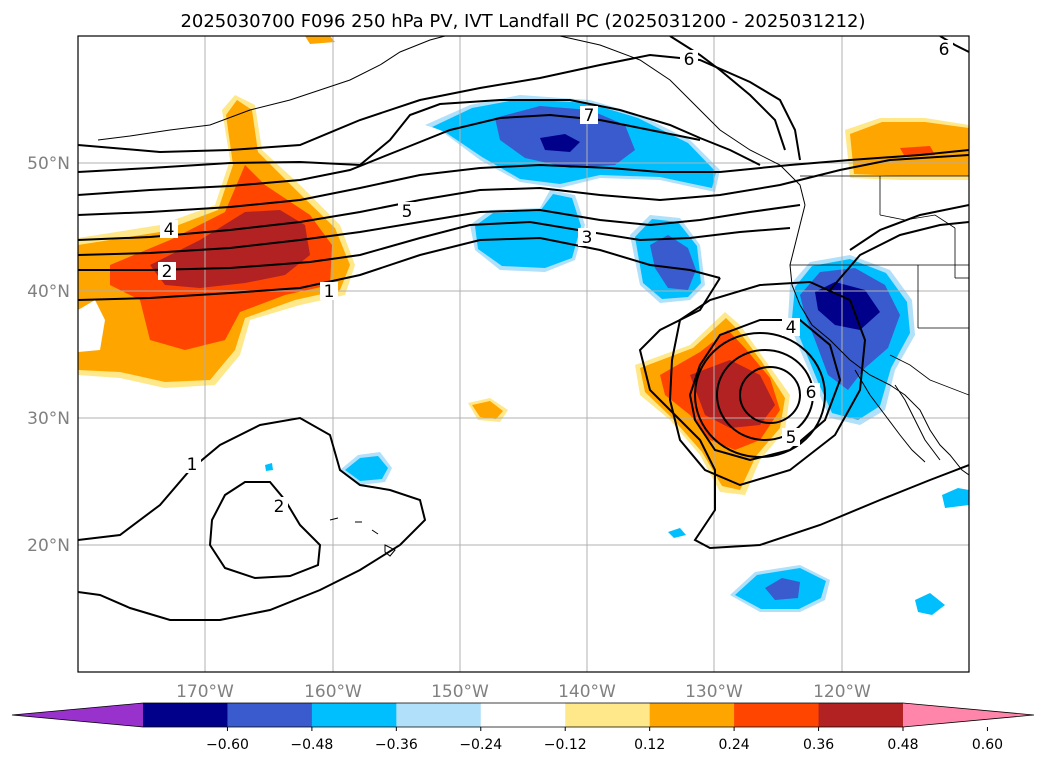 Image resolution: width=1047 pixels, height=765 pixels. Describe the element at coordinates (847, 306) in the screenshot. I see `negative-anomaly-east-max` at that location.